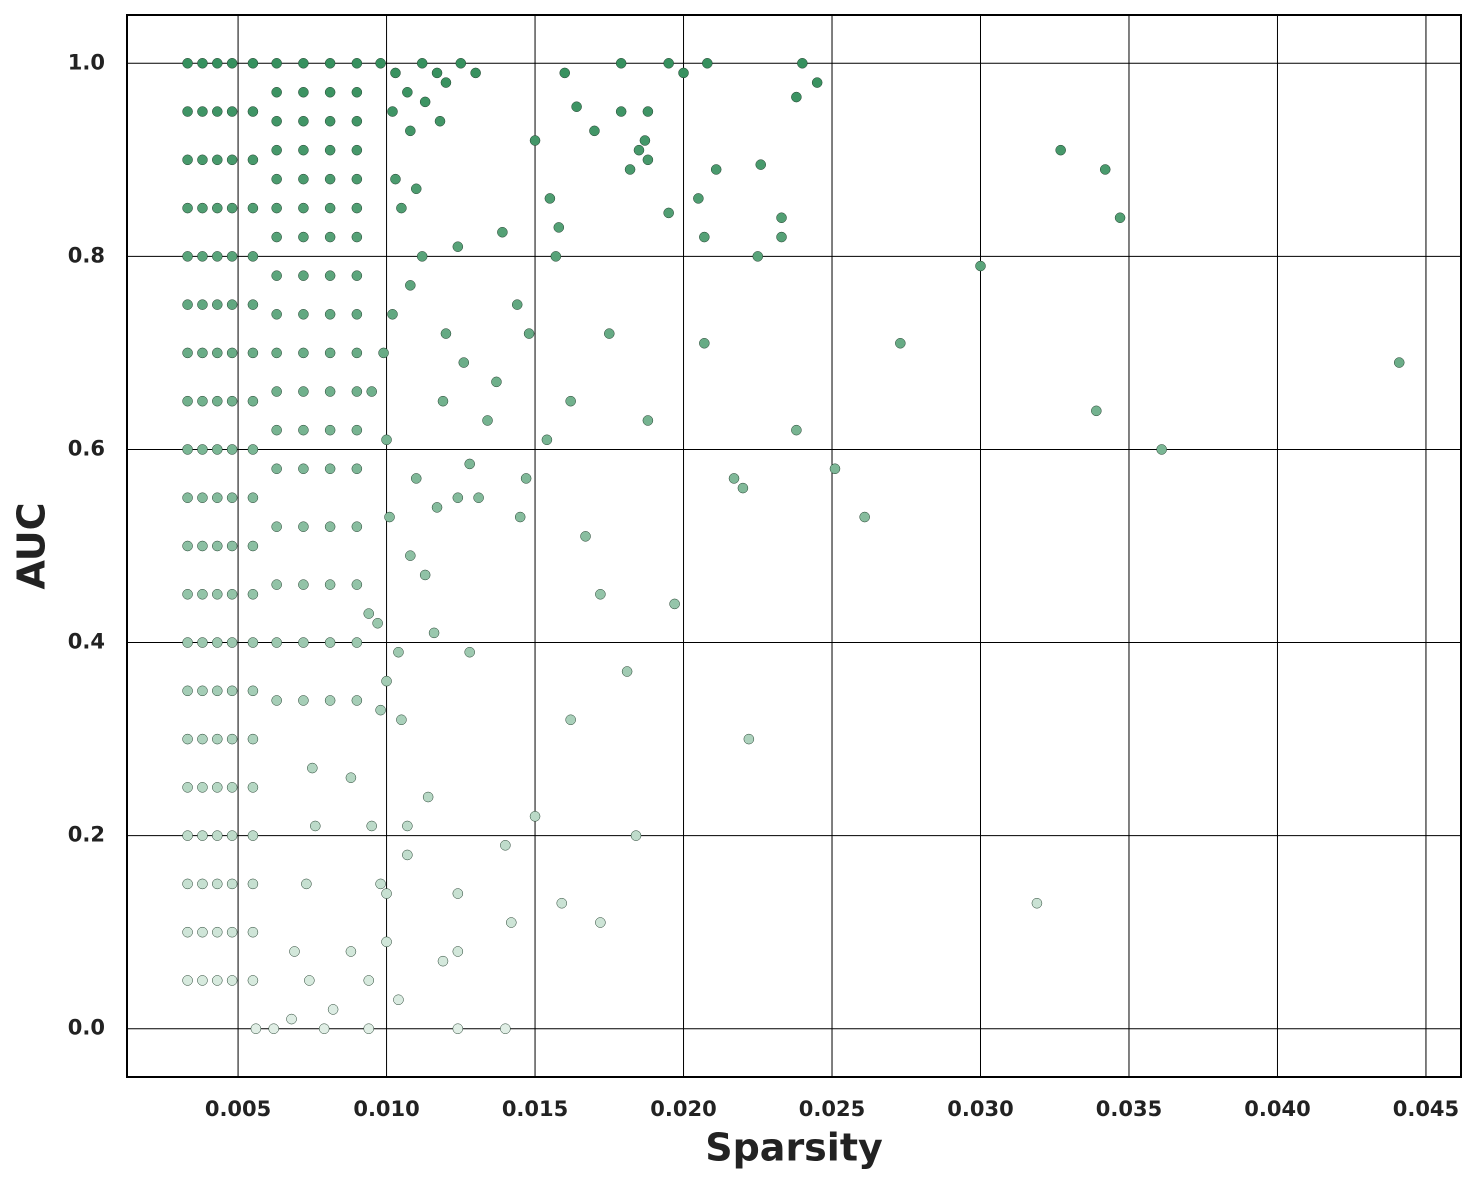 The image size is (1480, 1185). I want to click on x-tick-label: 0.035, so click(1129, 1109).